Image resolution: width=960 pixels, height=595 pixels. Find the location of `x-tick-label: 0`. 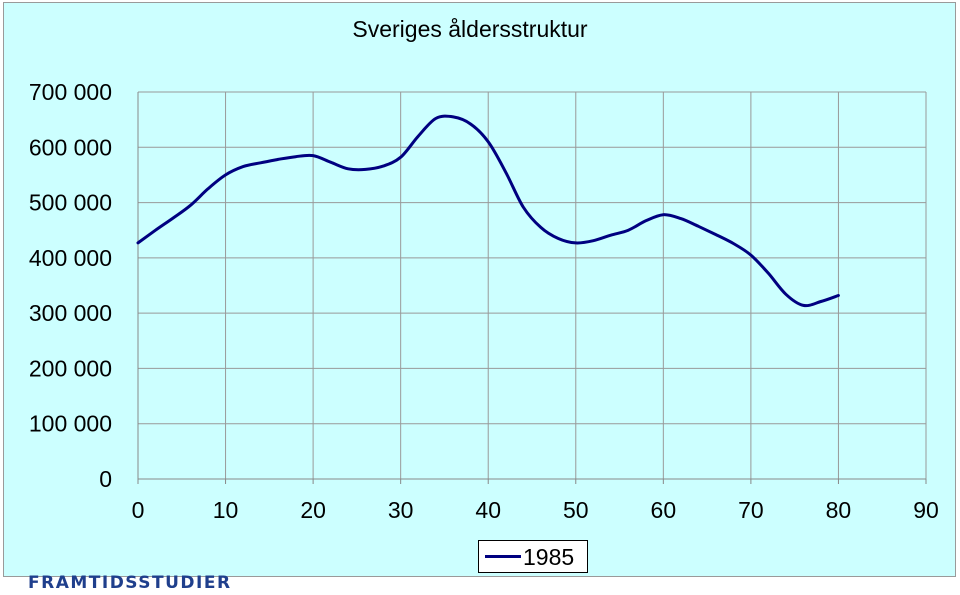

x-tick-label: 0 is located at coordinates (138, 510).